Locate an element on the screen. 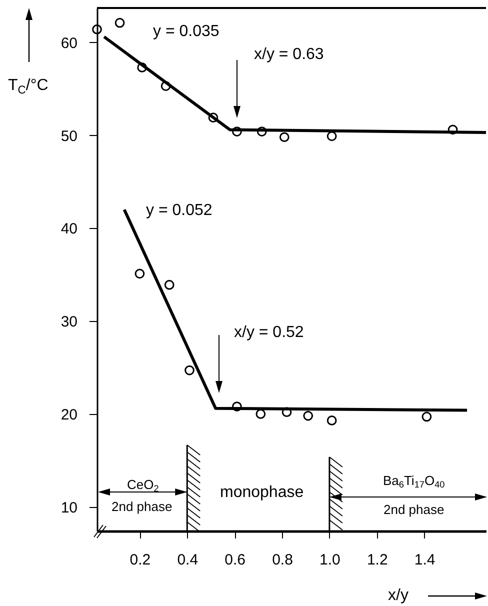 This screenshot has width=488, height=606. x-tick-label: 0.8 is located at coordinates (282, 560).